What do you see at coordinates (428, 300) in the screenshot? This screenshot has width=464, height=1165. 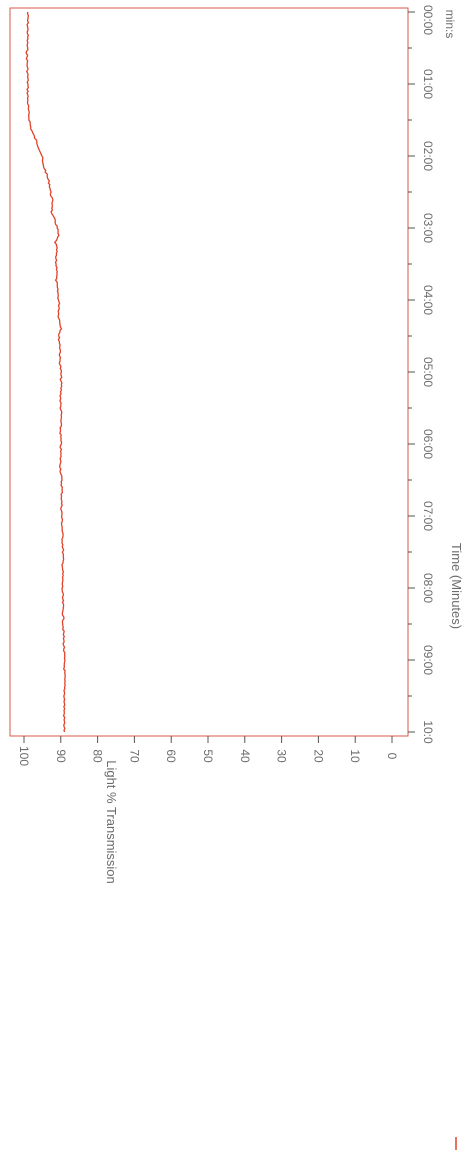 I see `x-tick-label: 04:00` at bounding box center [428, 300].